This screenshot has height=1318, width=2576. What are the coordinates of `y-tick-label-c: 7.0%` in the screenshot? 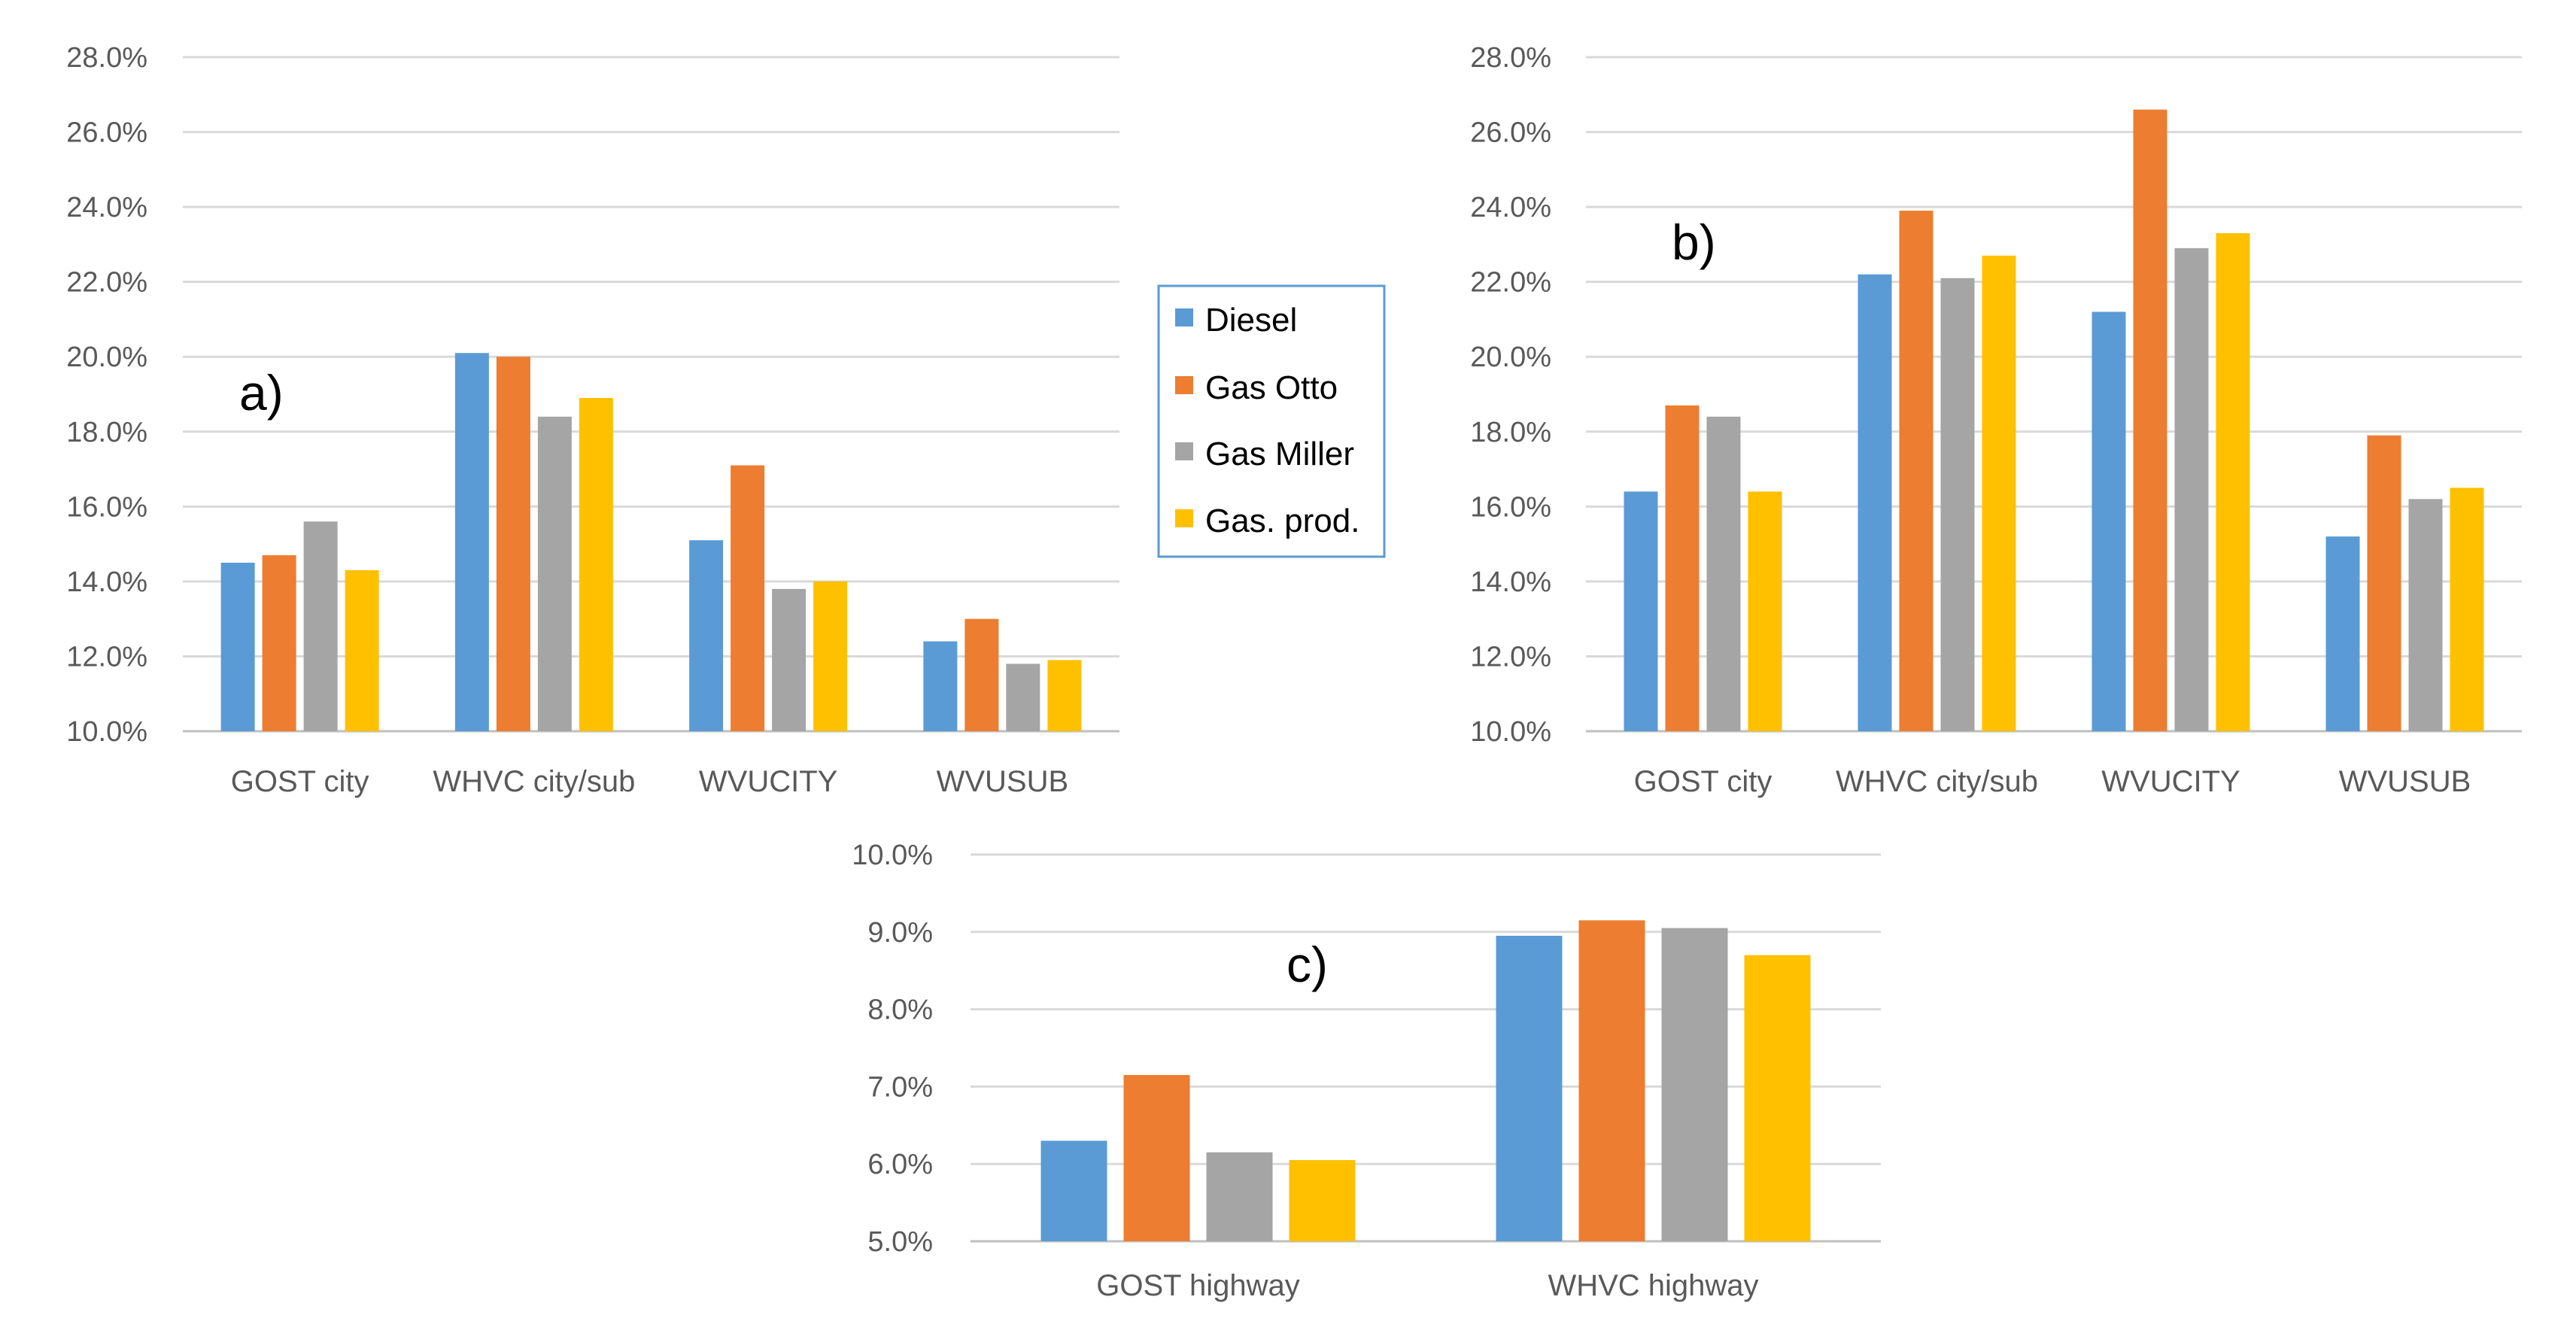 It's located at (900, 1087).